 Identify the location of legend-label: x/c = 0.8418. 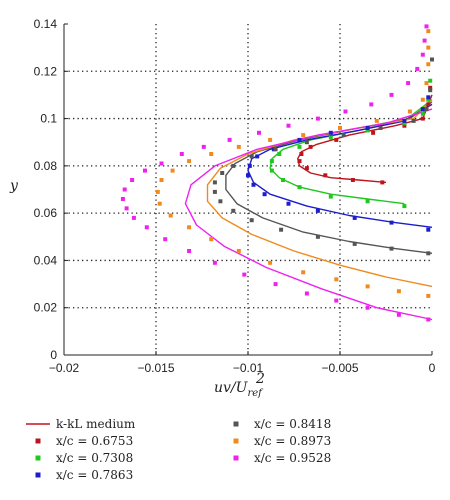
(292, 424).